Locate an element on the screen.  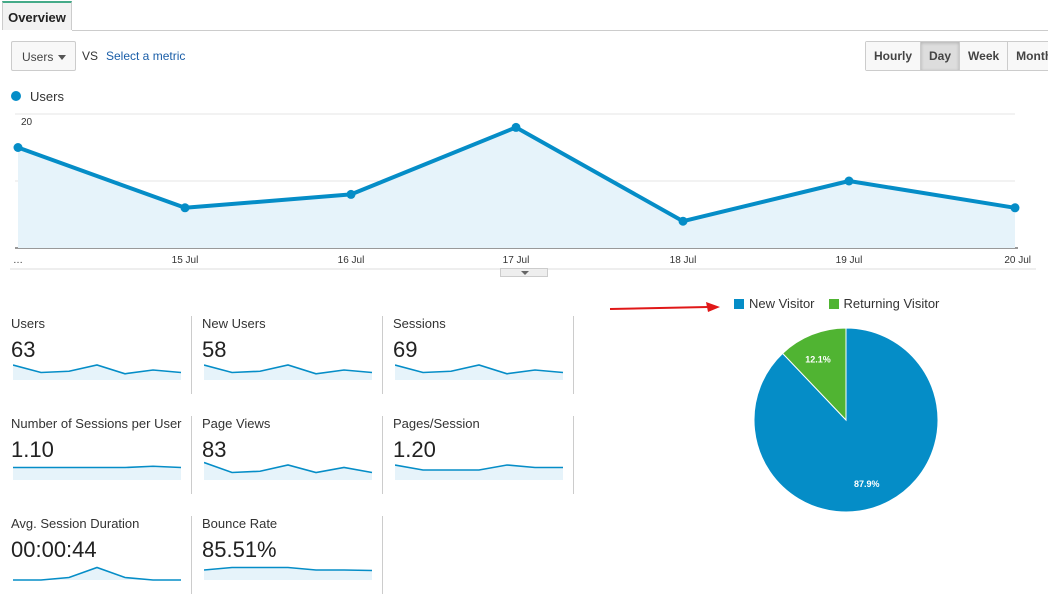
metric-tile: Avg. Session Duration 00:00:44 is located at coordinates (101, 561).